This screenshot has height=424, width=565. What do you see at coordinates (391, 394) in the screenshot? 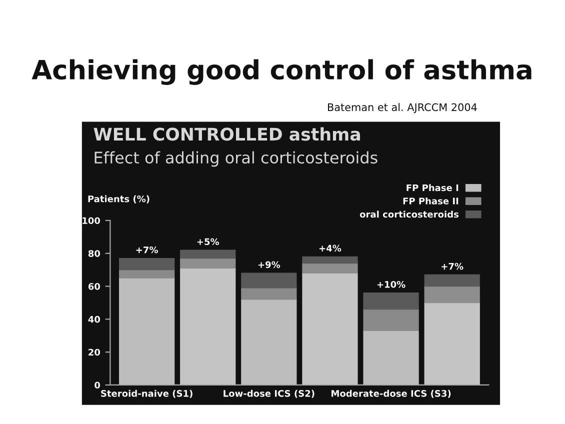
I see `x-tick-label: Moderate-dose ICS (S3)` at bounding box center [391, 394].